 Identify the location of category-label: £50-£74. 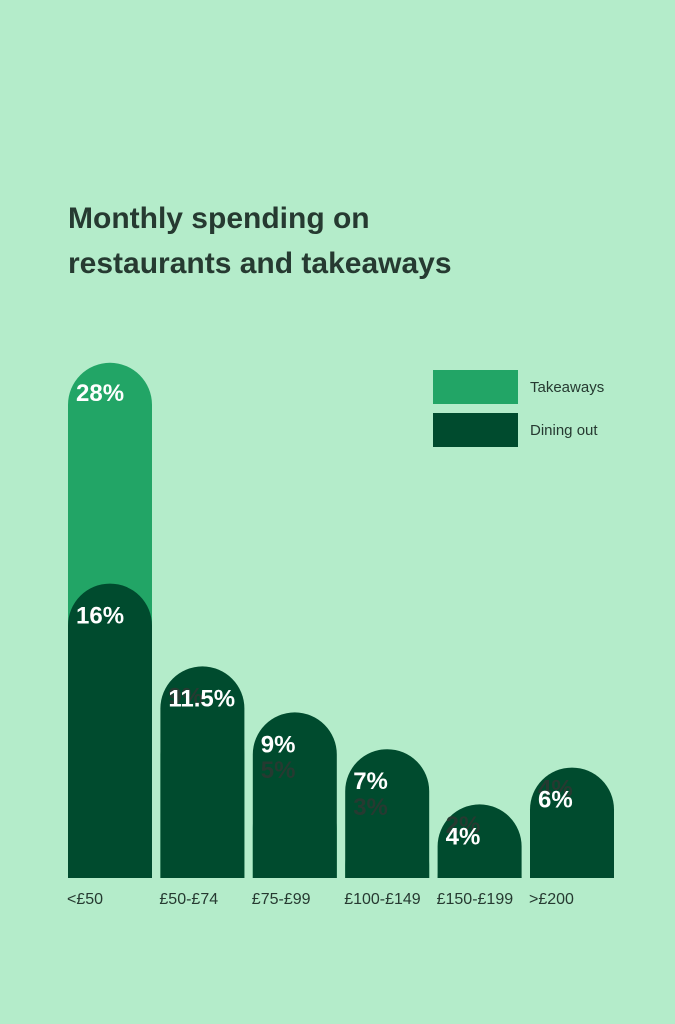
(188, 899).